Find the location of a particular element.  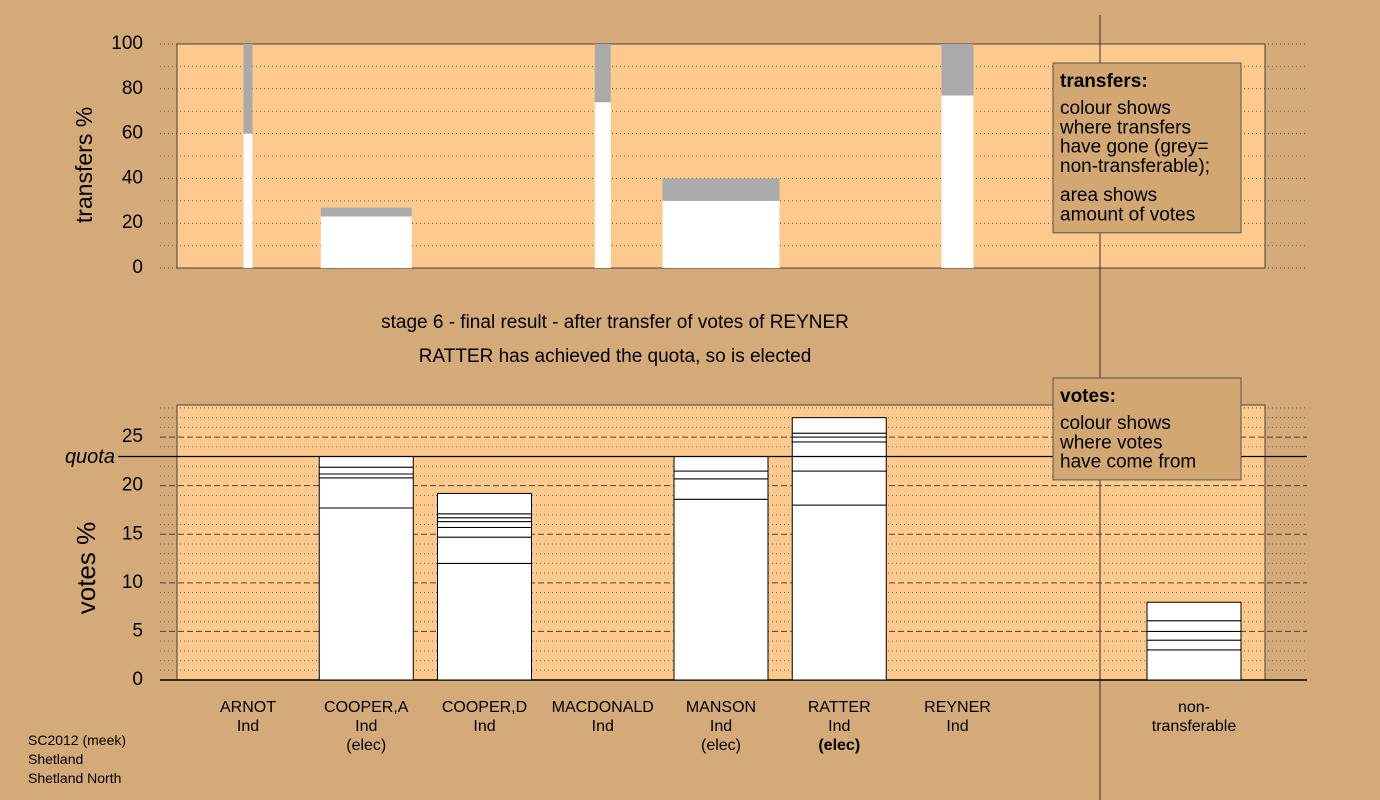

quota-label: quota is located at coordinates (90, 457).